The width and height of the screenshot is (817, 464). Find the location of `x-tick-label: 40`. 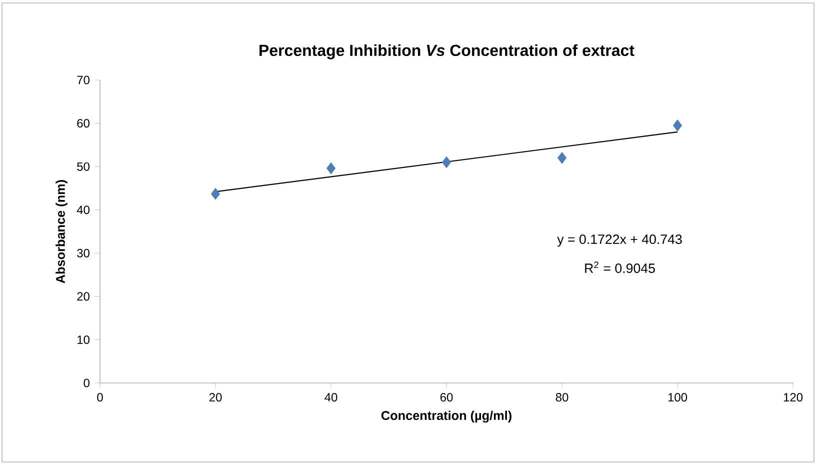

x-tick-label: 40 is located at coordinates (331, 397).